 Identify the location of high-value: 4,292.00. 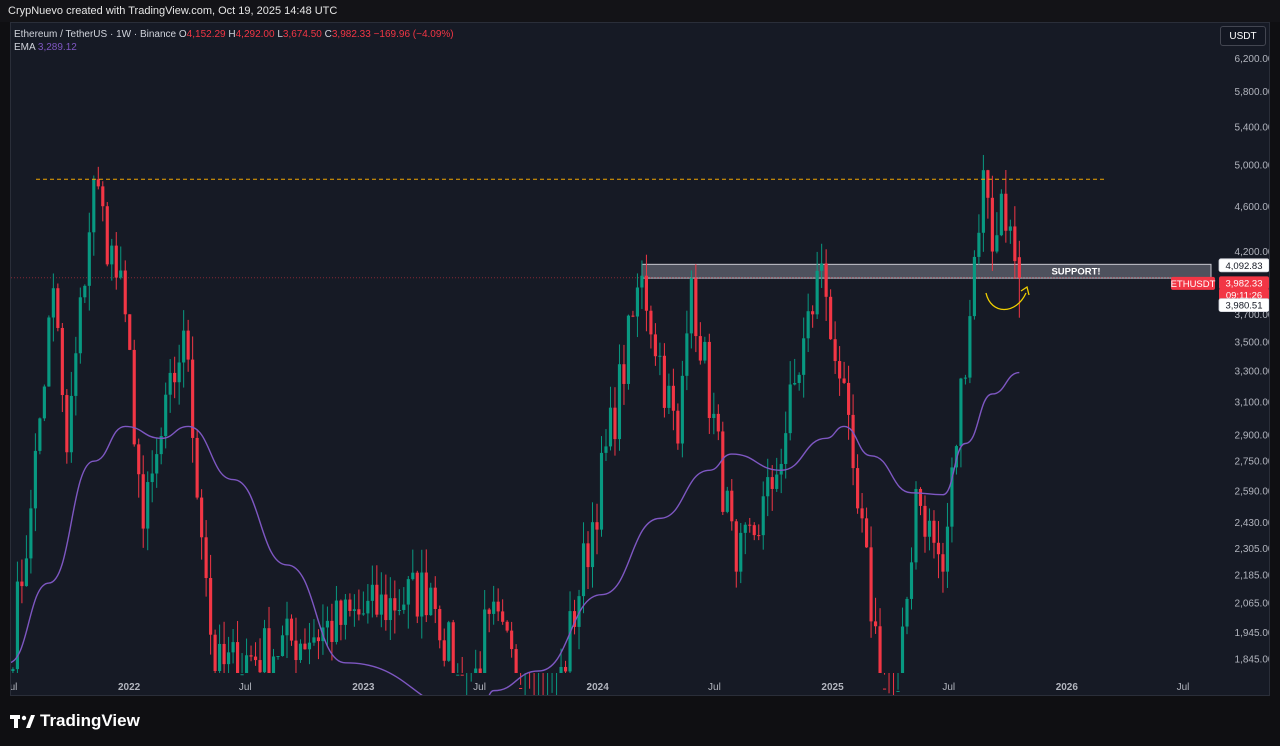
(255, 34).